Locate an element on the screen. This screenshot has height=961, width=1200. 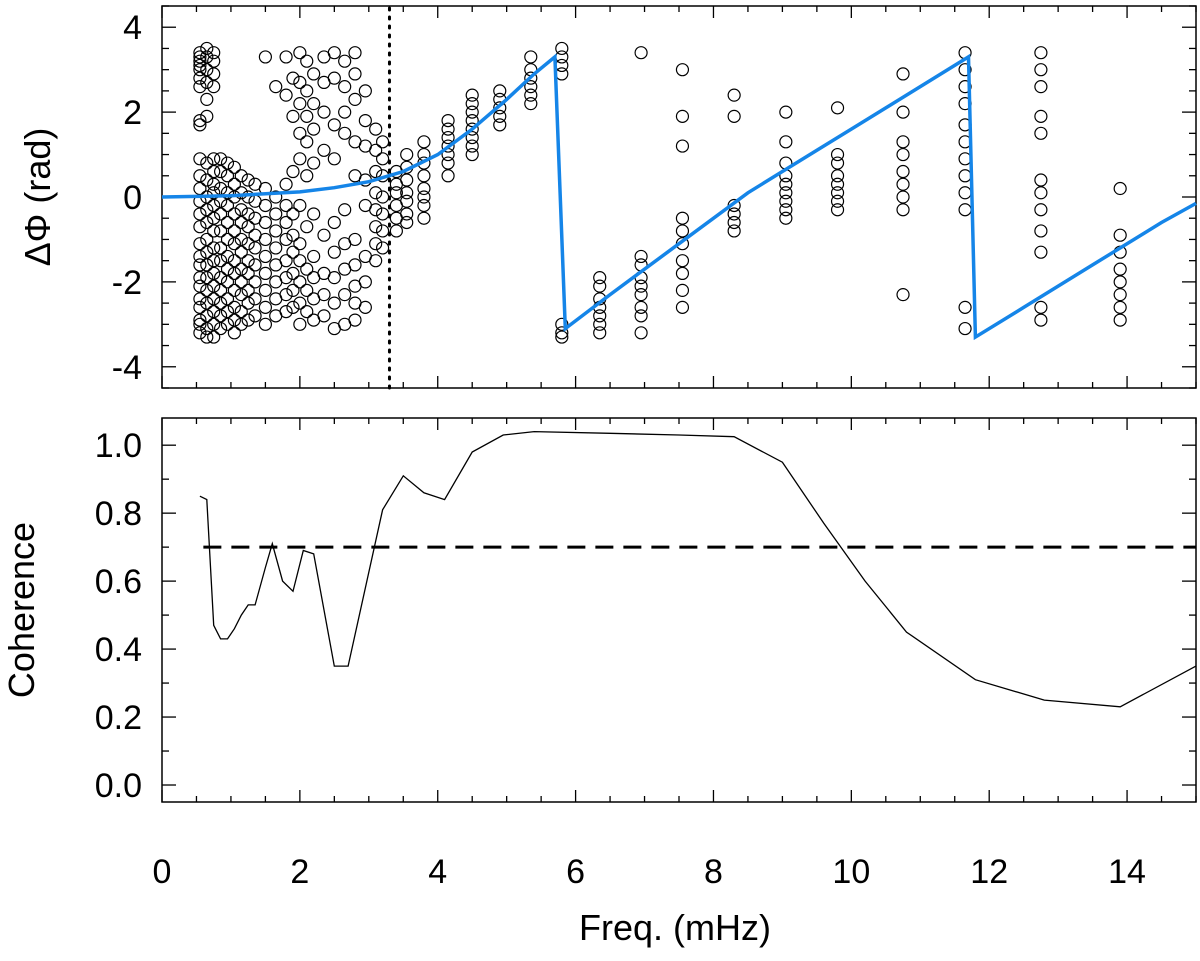
x-axis-label: Freq. (mHz) is located at coordinates (675, 927).